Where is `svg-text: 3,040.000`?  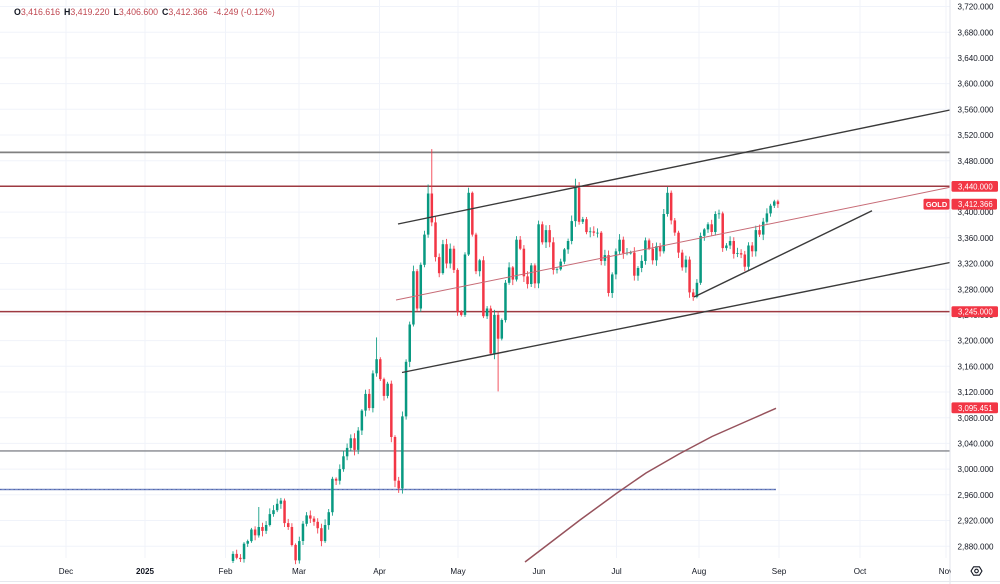 svg-text: 3,040.000 is located at coordinates (976, 444).